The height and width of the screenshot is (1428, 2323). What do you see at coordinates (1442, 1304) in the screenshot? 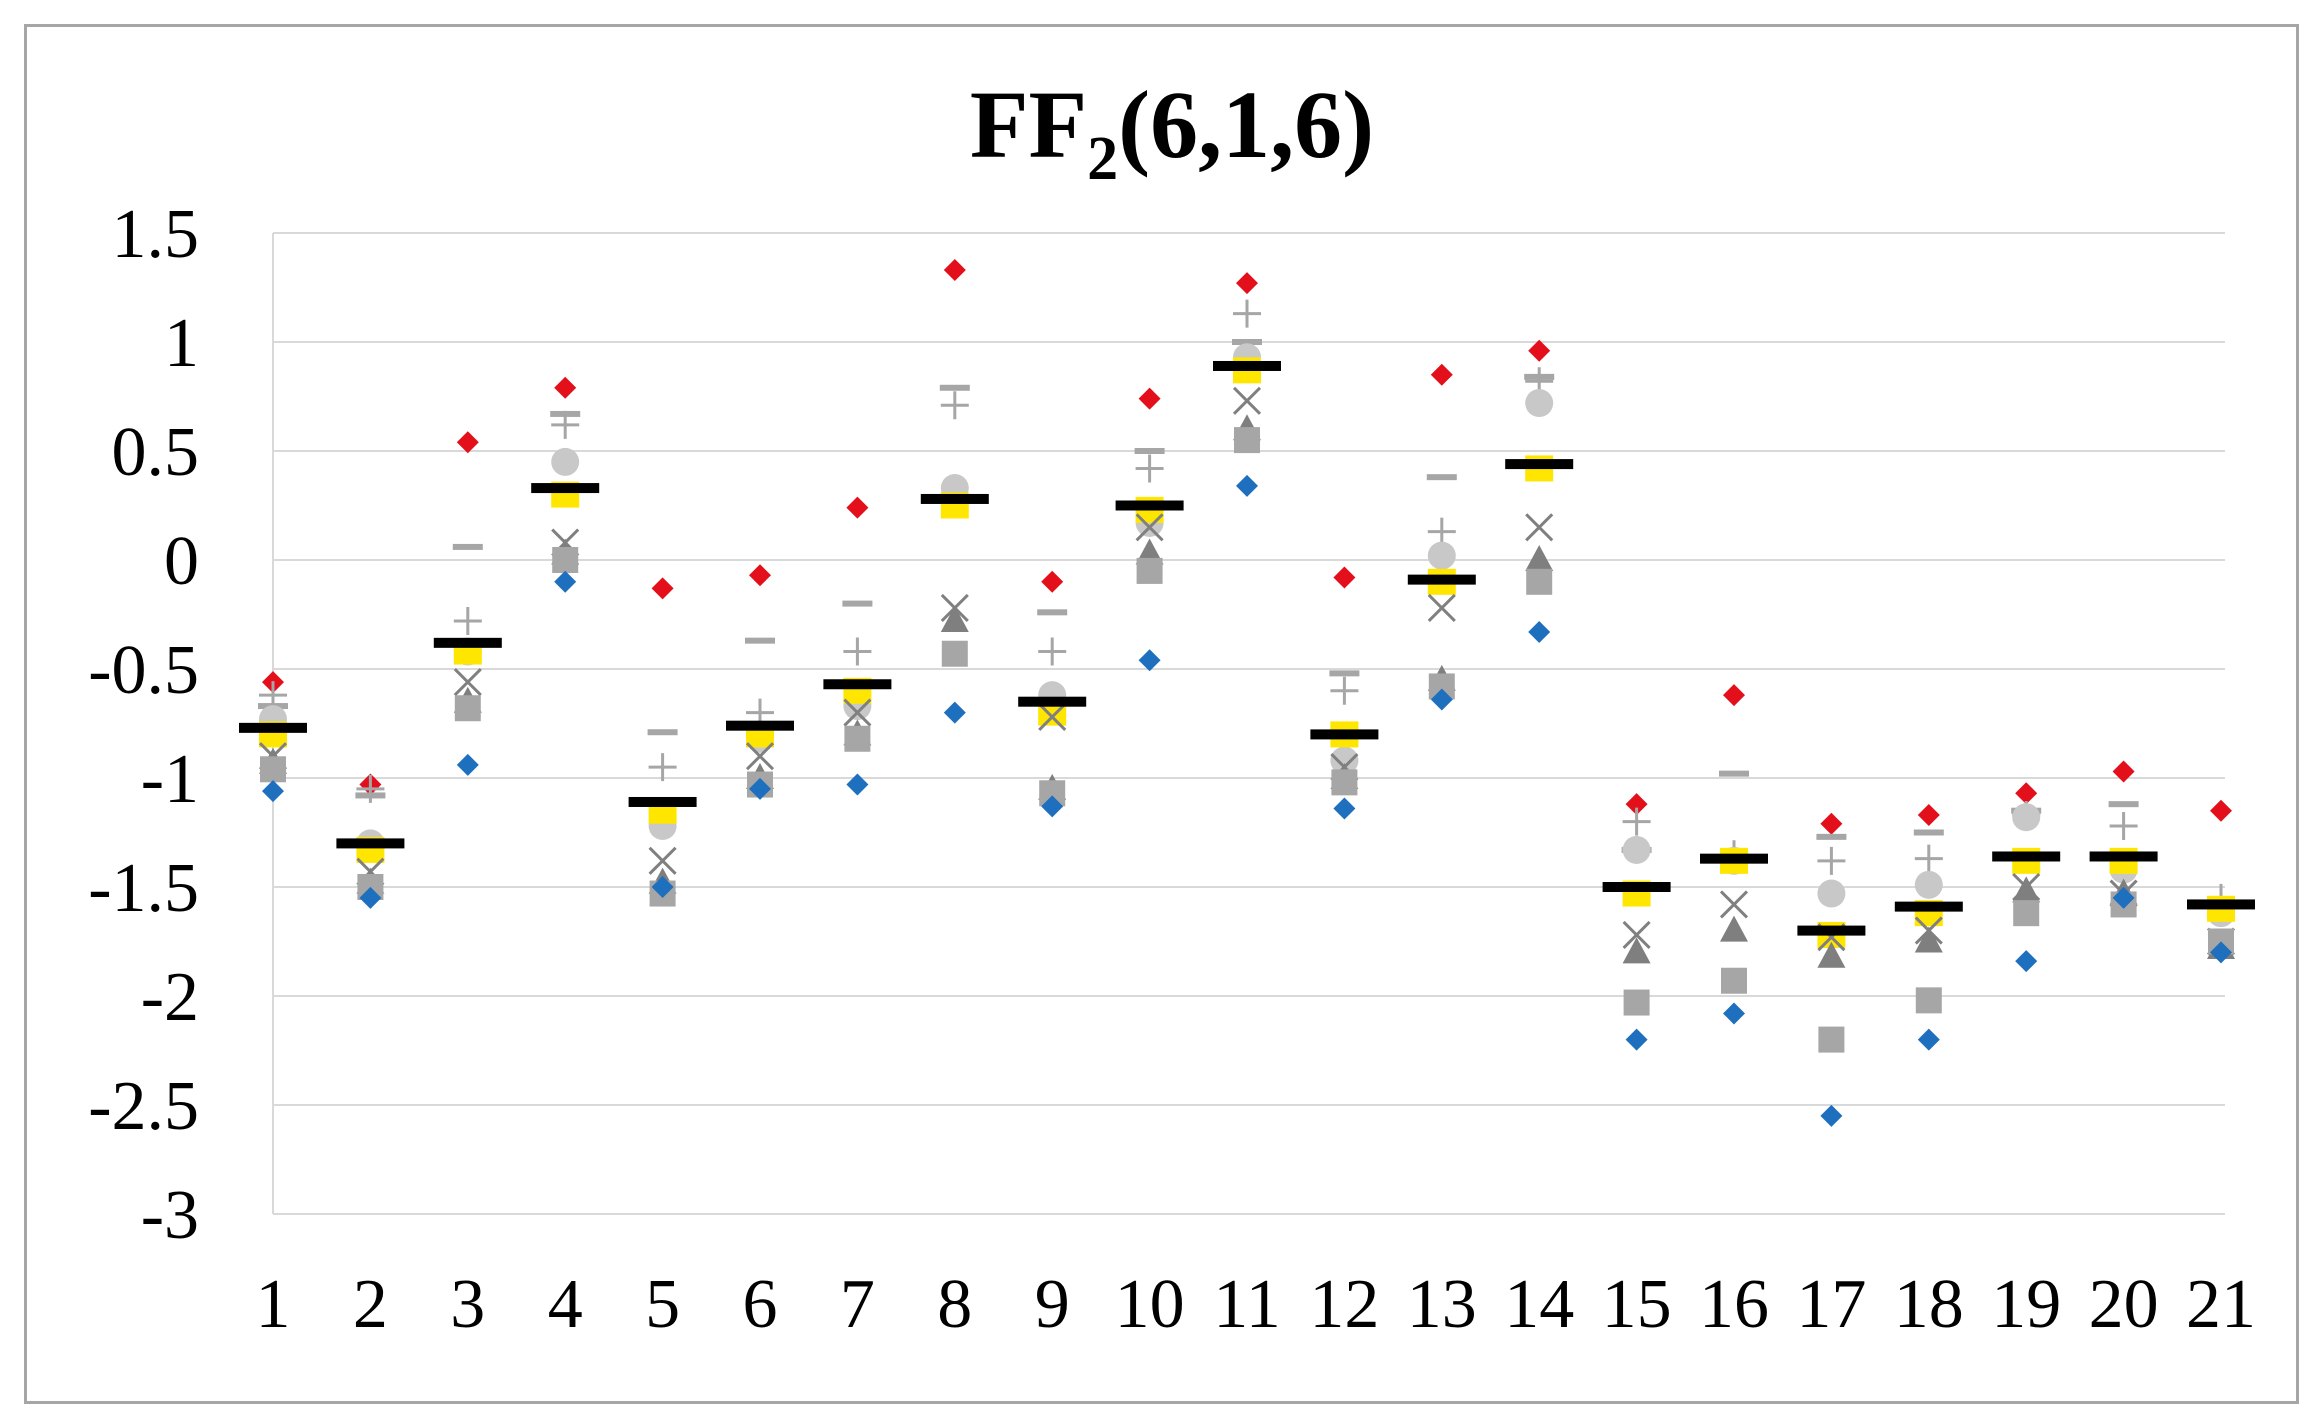
I see `x-tick-label: 13` at bounding box center [1442, 1304].